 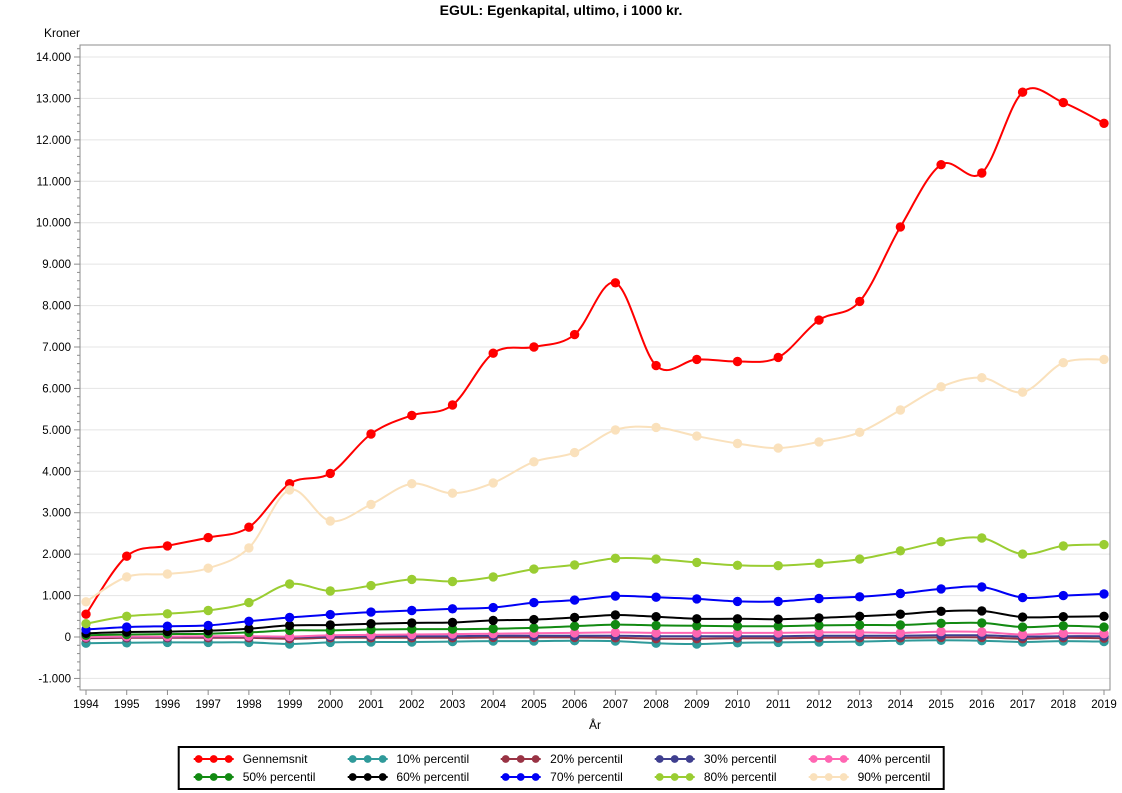 What do you see at coordinates (452, 493) in the screenshot?
I see `point-90-percentil-2003` at bounding box center [452, 493].